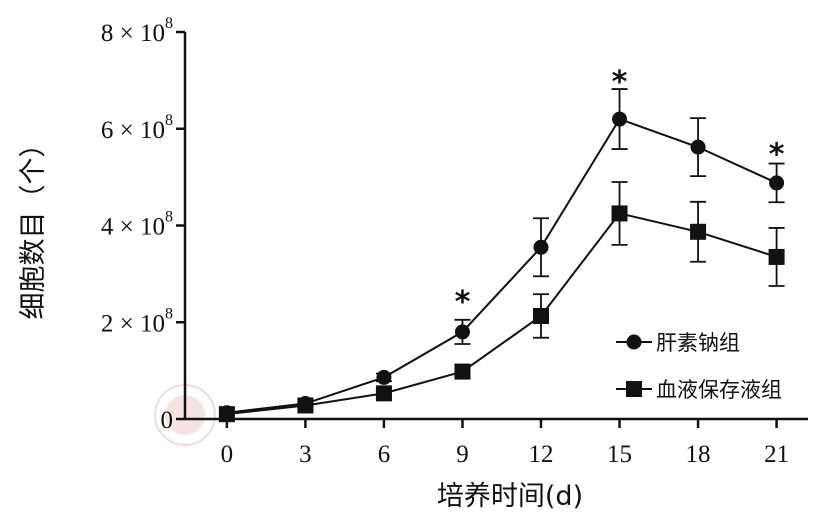  What do you see at coordinates (137, 321) in the screenshot?
I see `y-tick-label: 2 × 10⁸` at bounding box center [137, 321].